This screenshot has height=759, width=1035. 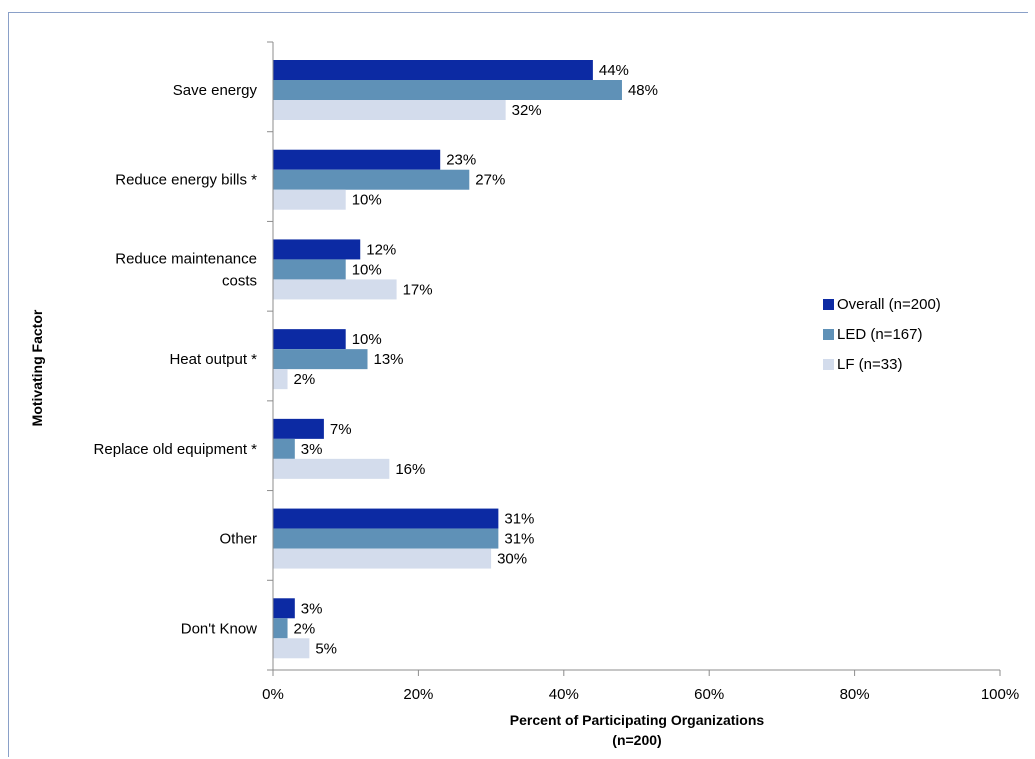 What do you see at coordinates (215, 90) in the screenshot?
I see `category-label-0: Save energy` at bounding box center [215, 90].